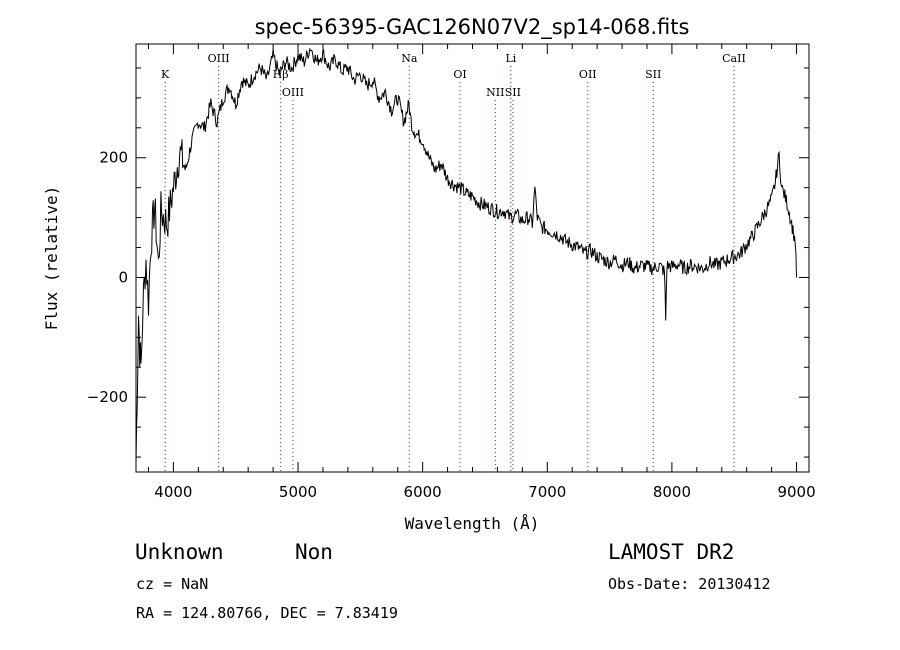 This screenshot has width=900, height=650. Describe the element at coordinates (796, 492) in the screenshot. I see `x-tick-label: 9000` at that location.